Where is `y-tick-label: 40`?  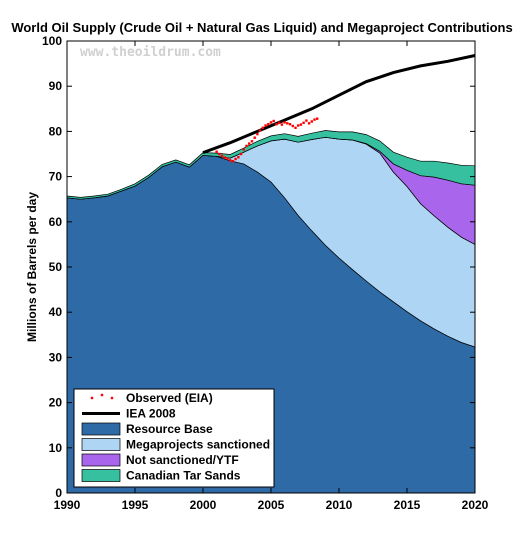
y-tick-label: 40 is located at coordinates (56, 312).